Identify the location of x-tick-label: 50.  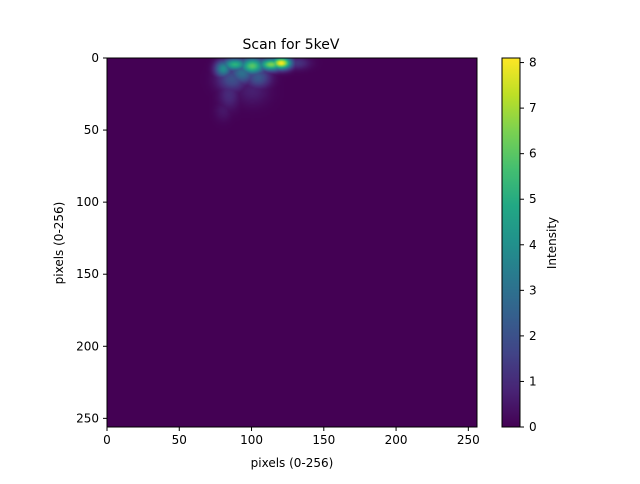
(179, 440).